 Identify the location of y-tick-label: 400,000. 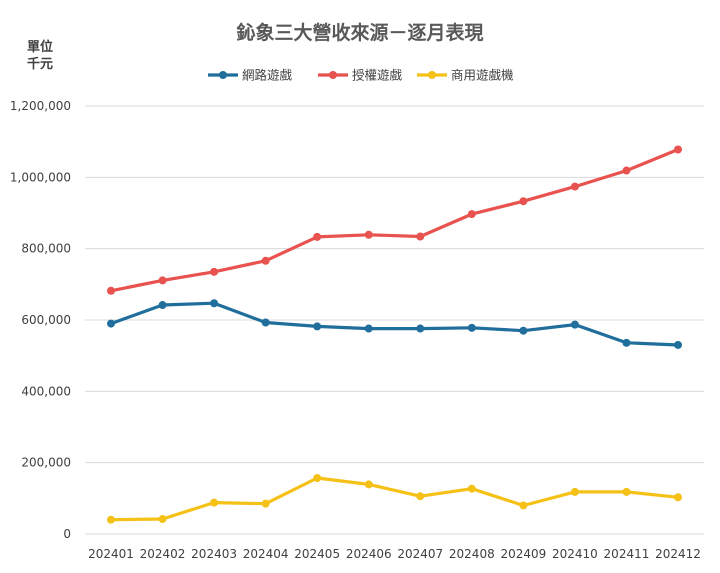
(46, 391).